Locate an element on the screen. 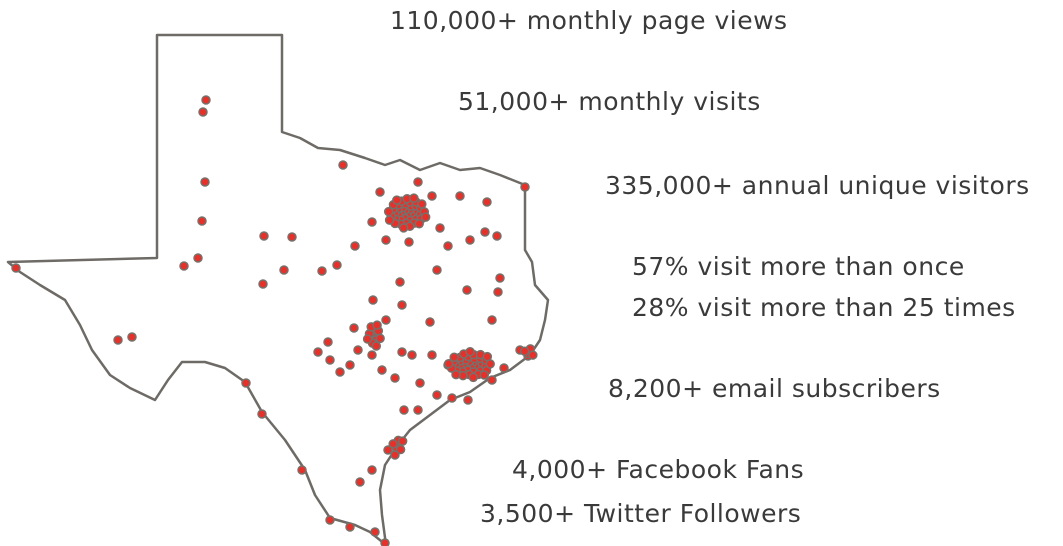  stat: 335,000+ annual unique visitors is located at coordinates (817, 185).